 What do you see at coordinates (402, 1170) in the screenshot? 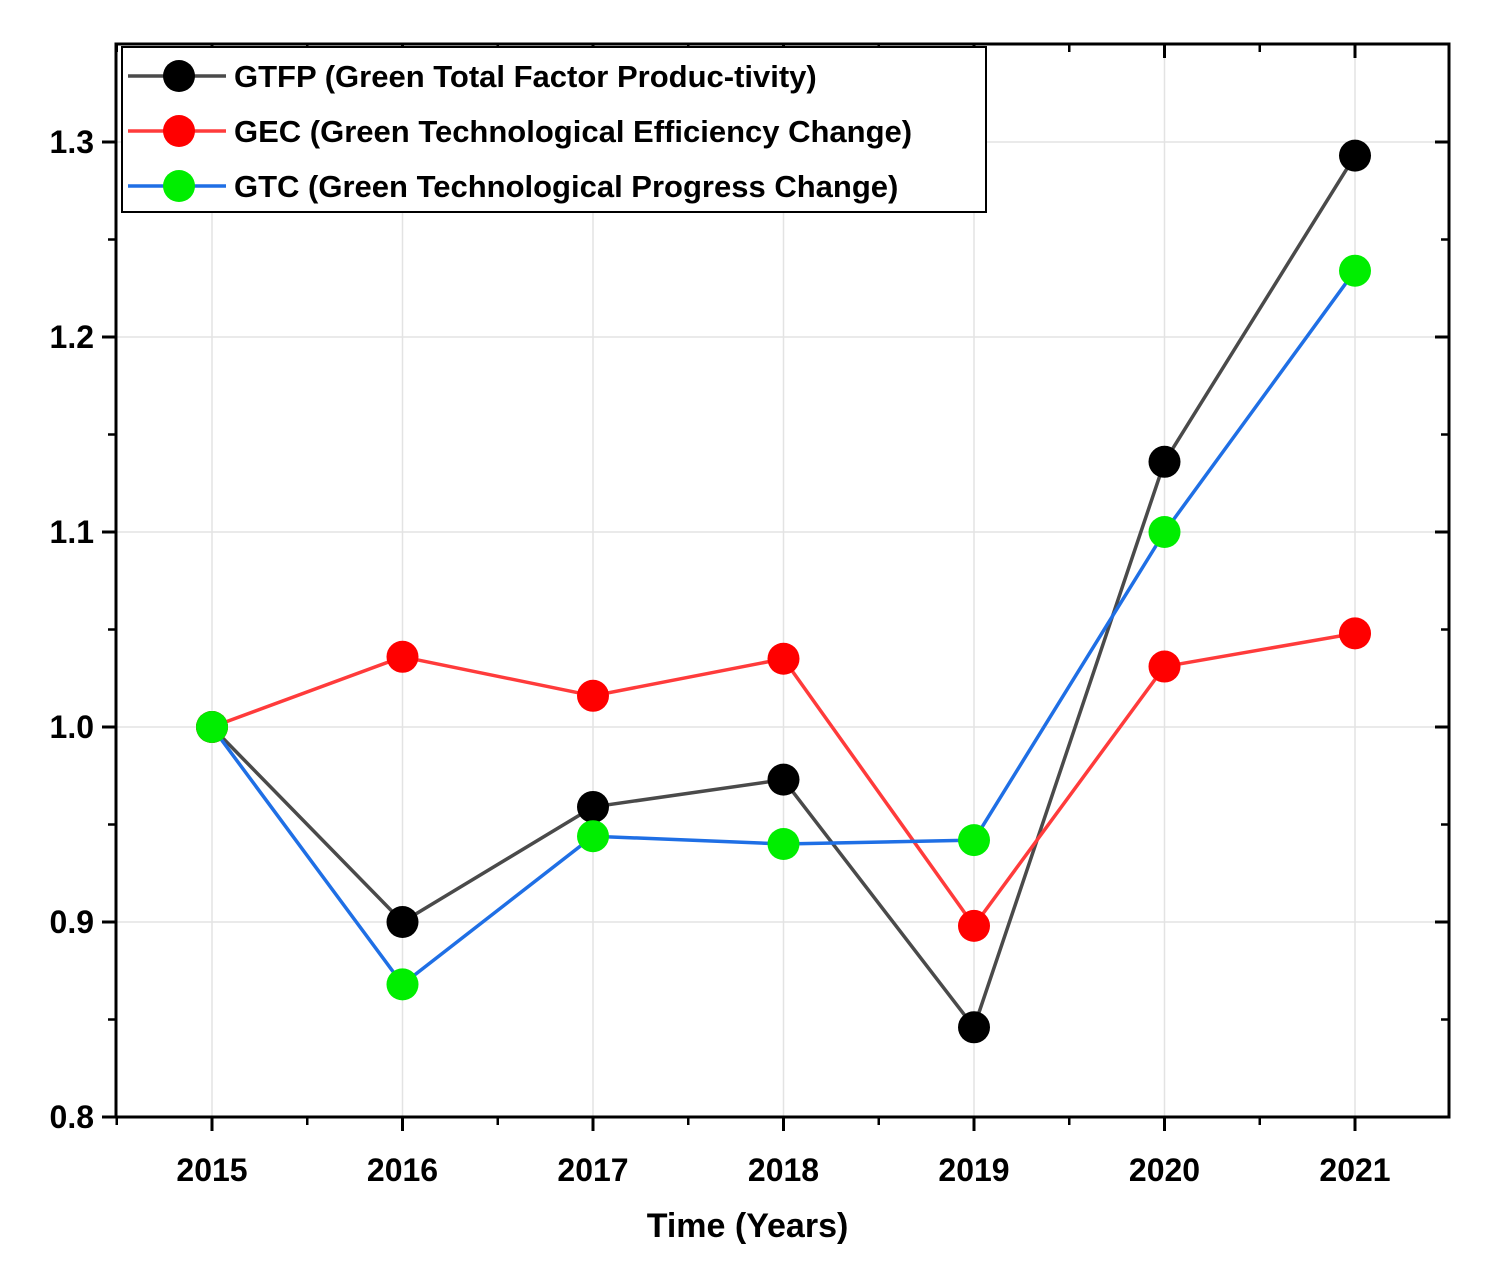
I see `x-tick-label: 2016` at bounding box center [402, 1170].